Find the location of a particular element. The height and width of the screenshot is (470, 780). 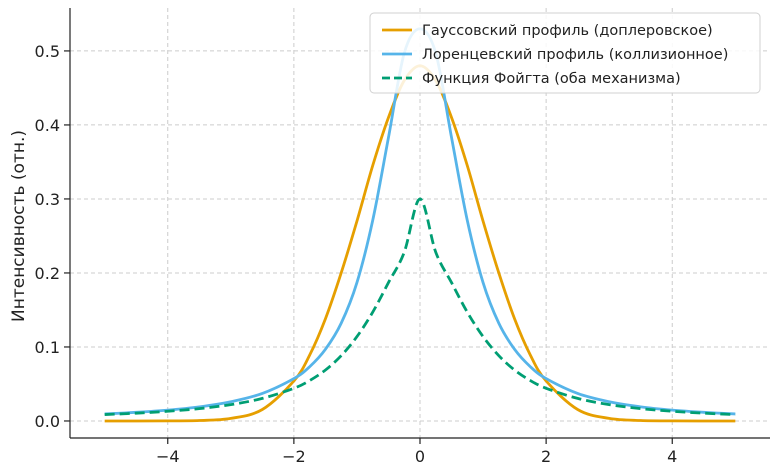

x-tick-label: −4 is located at coordinates (168, 456).